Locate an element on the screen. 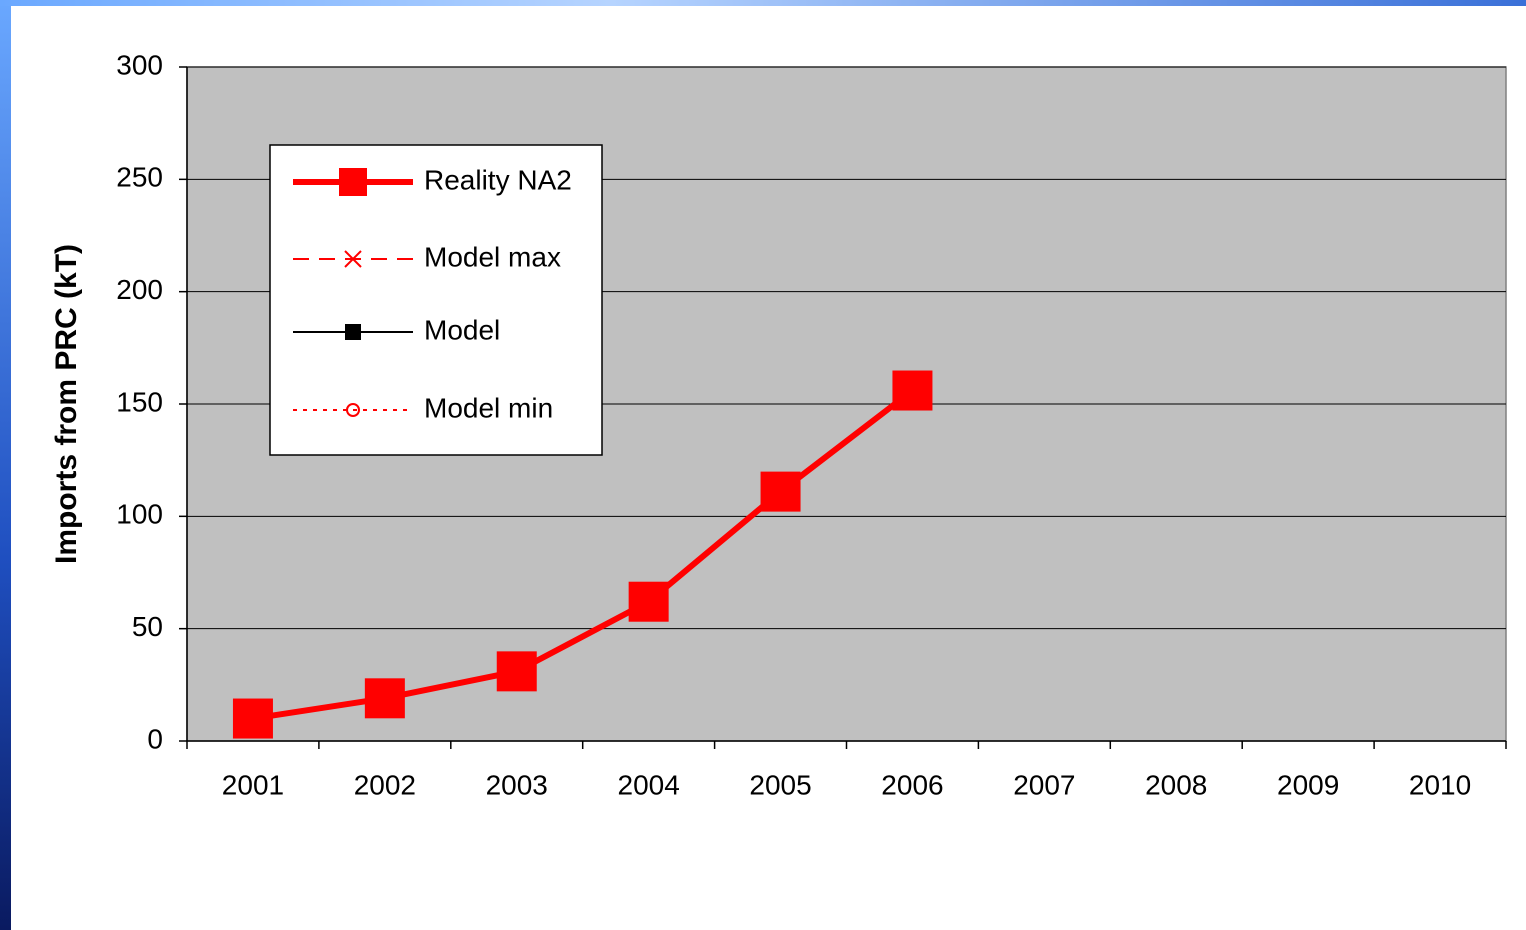 Image resolution: width=1526 pixels, height=930 pixels. y-tick-label: 300 is located at coordinates (139, 64).